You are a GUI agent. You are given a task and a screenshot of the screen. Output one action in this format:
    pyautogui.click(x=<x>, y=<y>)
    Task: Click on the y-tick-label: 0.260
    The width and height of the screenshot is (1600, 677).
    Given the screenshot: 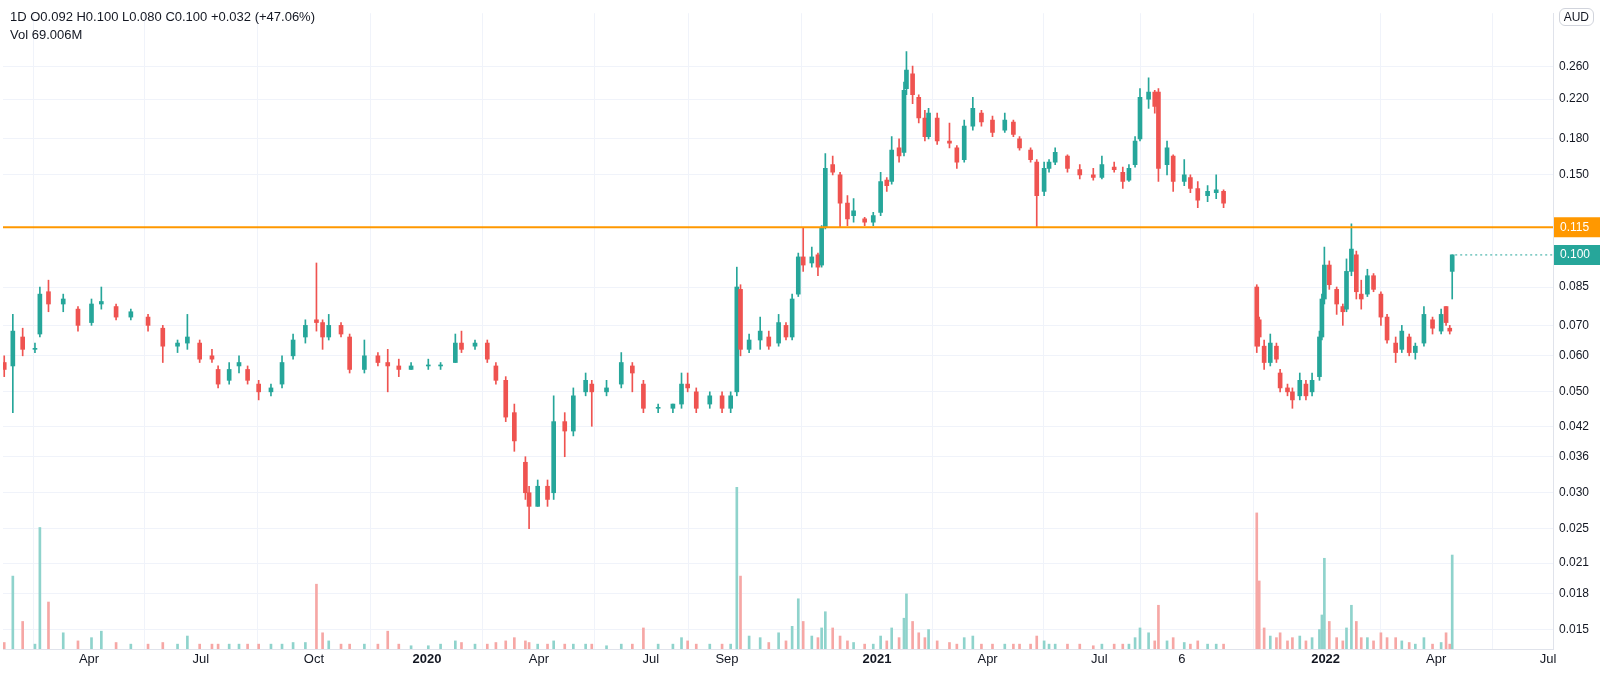 What is the action you would take?
    pyautogui.click(x=1574, y=65)
    